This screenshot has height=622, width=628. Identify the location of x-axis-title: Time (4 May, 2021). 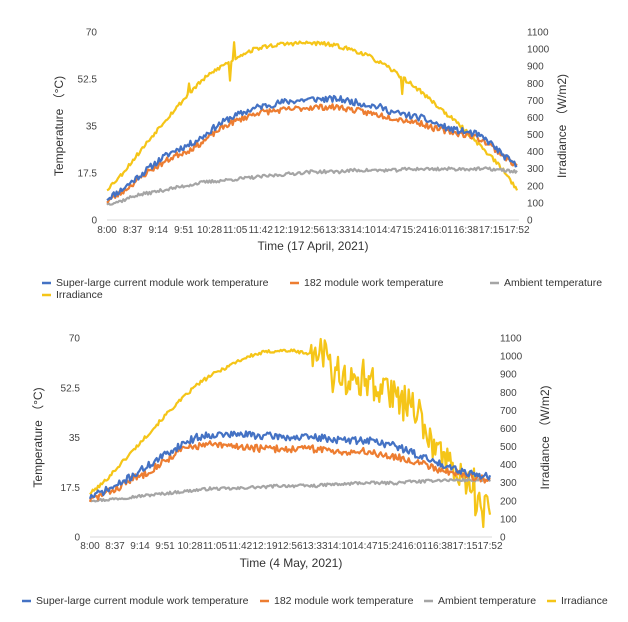
(291, 563).